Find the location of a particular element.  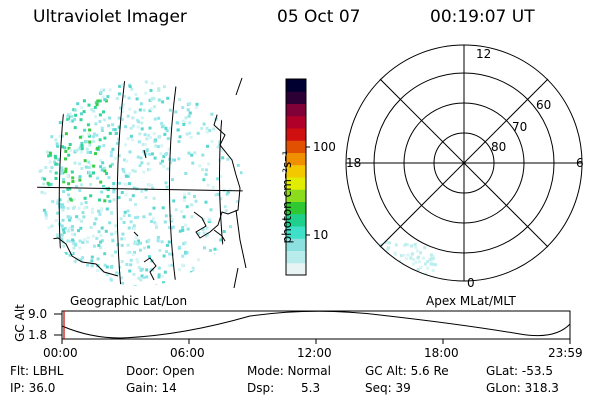

timeline-xtick-12: 12:00 is located at coordinates (314, 353).